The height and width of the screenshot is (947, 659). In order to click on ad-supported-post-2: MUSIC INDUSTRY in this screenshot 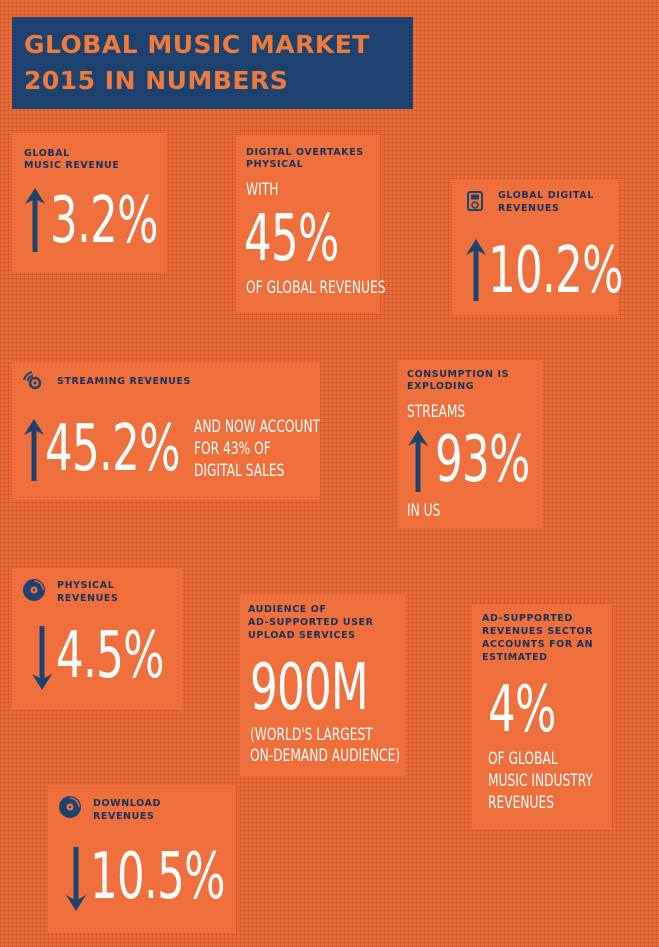, I will do `click(540, 781)`.